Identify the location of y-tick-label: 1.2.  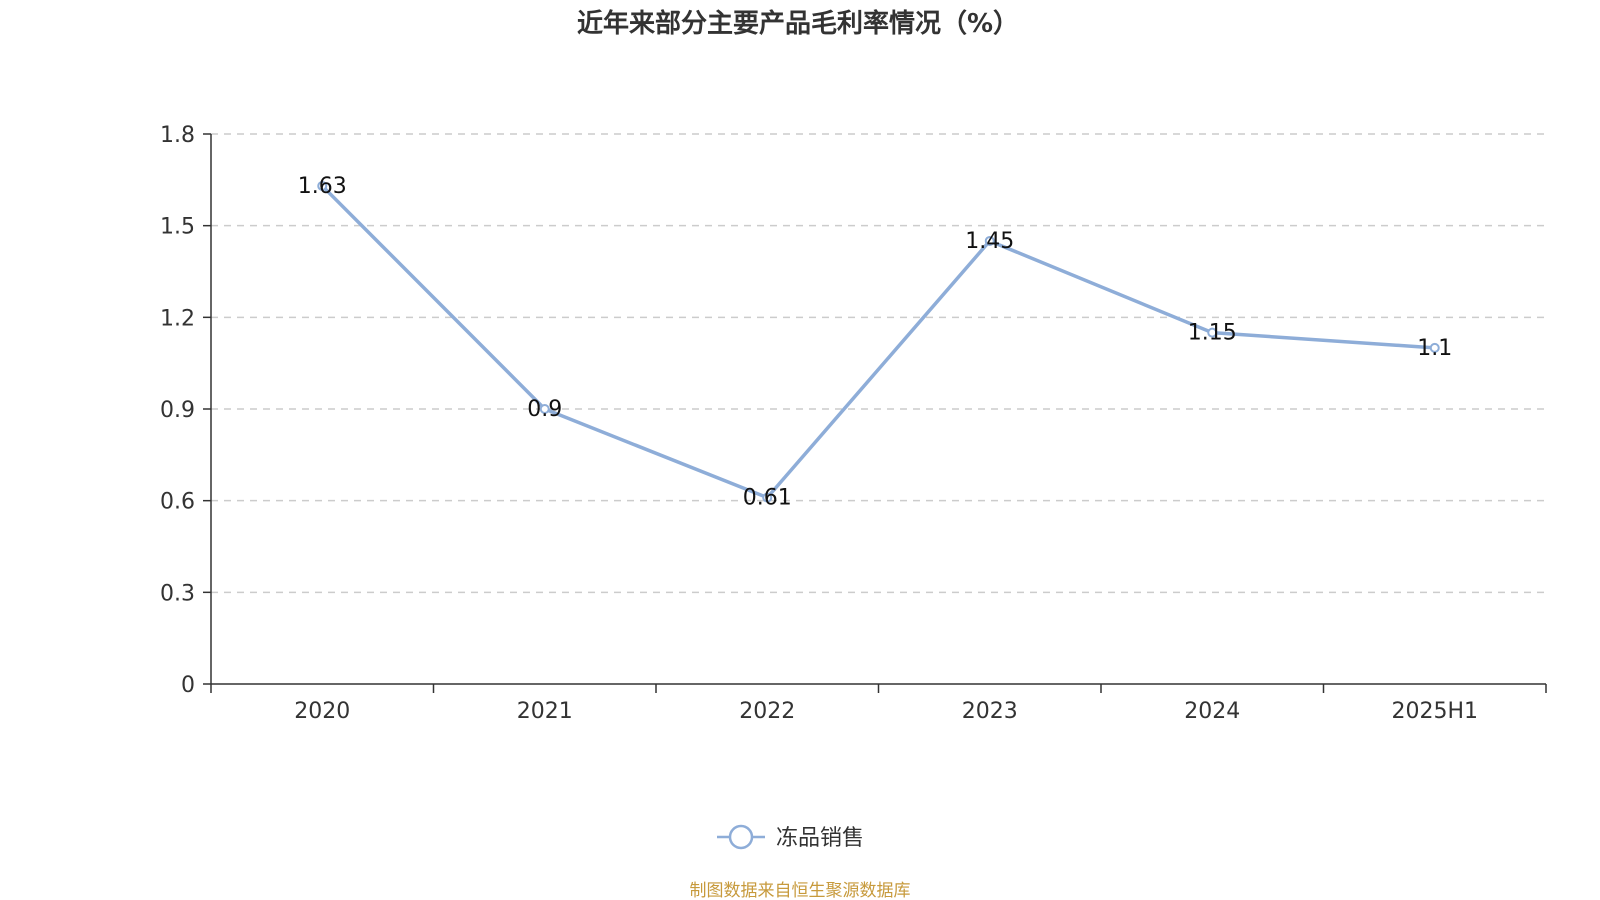
(177, 318).